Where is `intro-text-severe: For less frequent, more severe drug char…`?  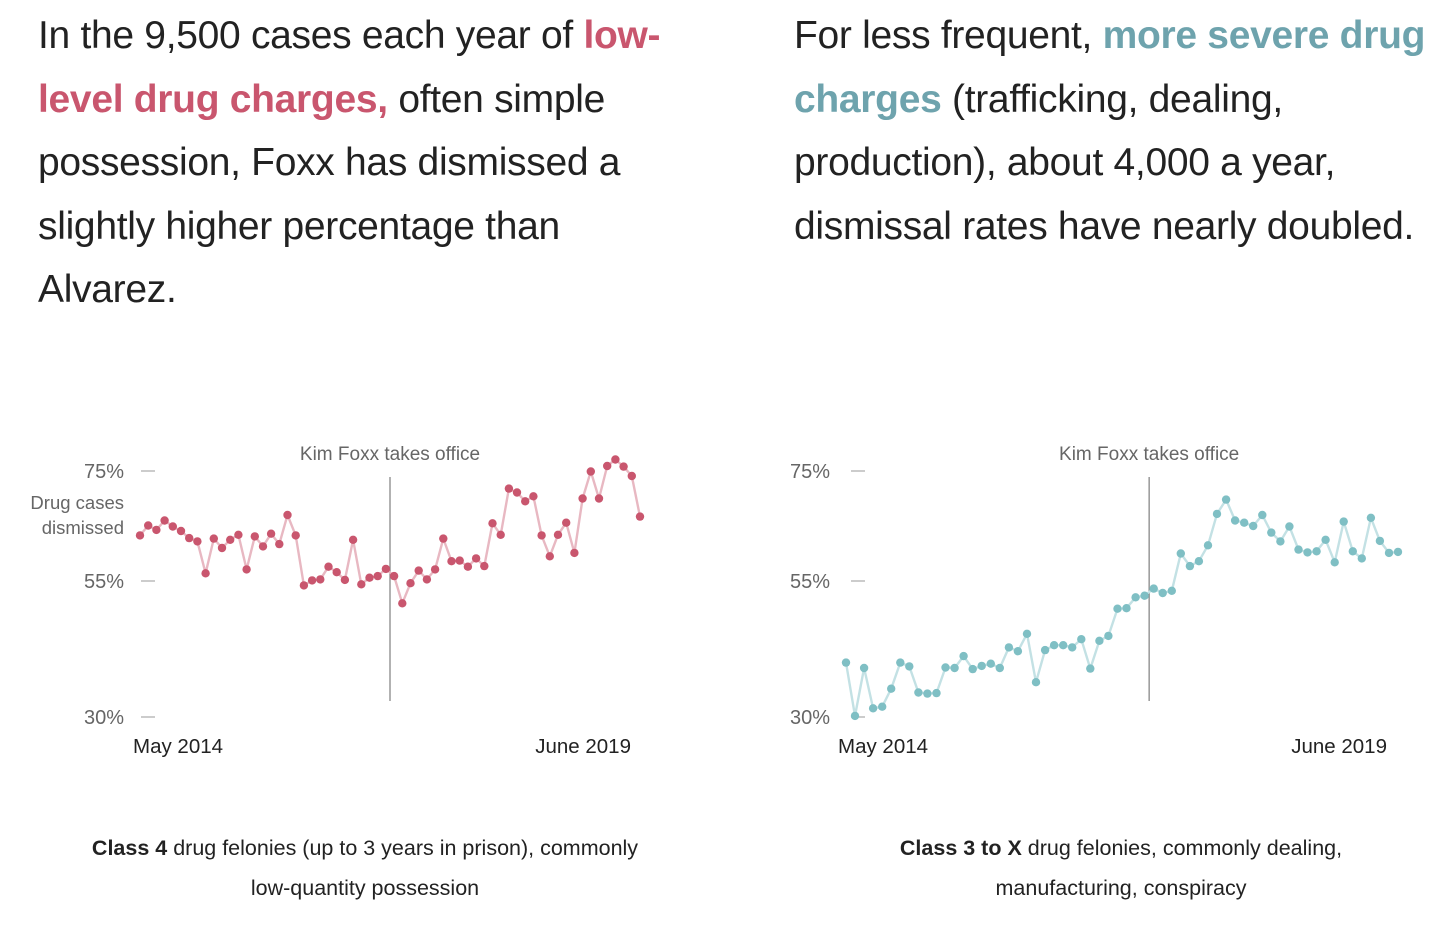
intro-text-severe: For less frequent, more severe drug char… is located at coordinates (1125, 131).